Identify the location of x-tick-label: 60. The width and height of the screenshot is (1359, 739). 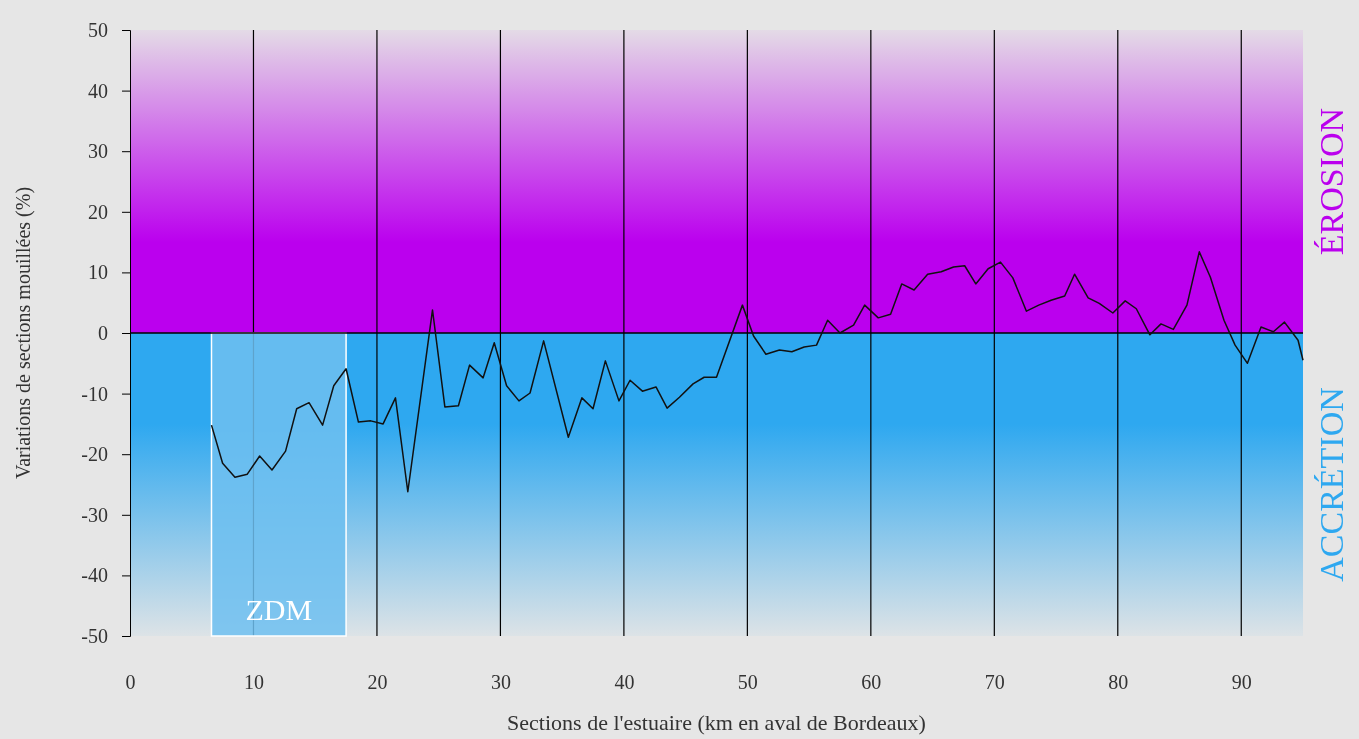
(871, 682).